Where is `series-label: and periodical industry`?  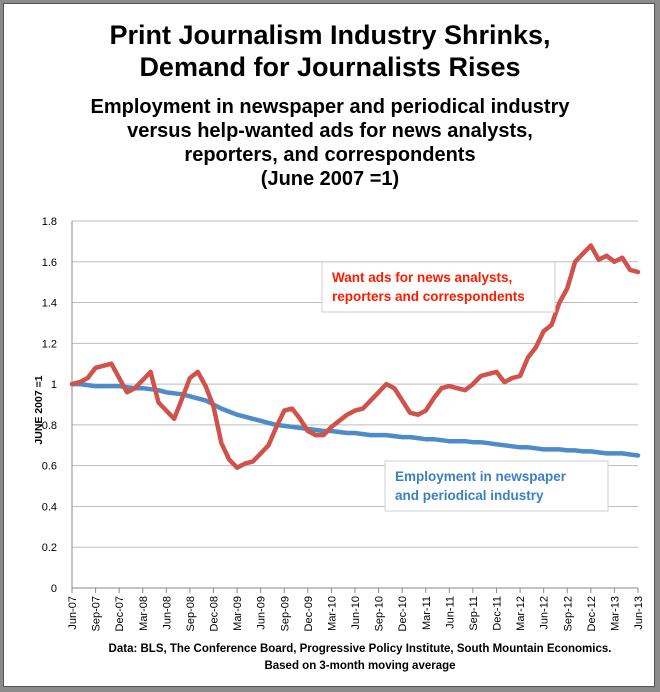 series-label: and periodical industry is located at coordinates (469, 495).